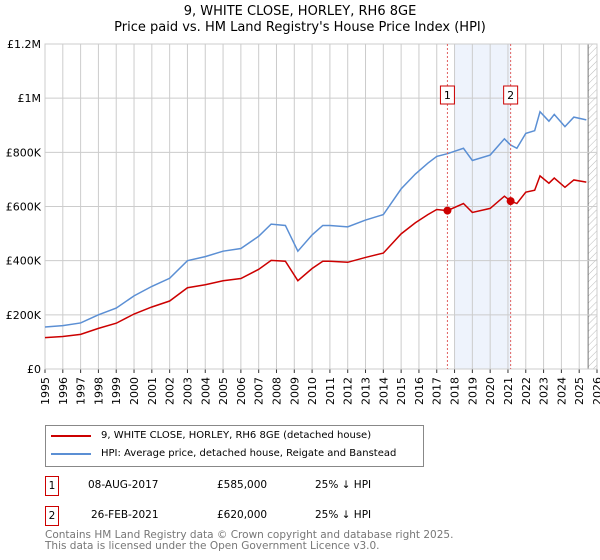 This screenshot has height=560, width=600. I want to click on transaction-marker: 1, so click(52, 486).